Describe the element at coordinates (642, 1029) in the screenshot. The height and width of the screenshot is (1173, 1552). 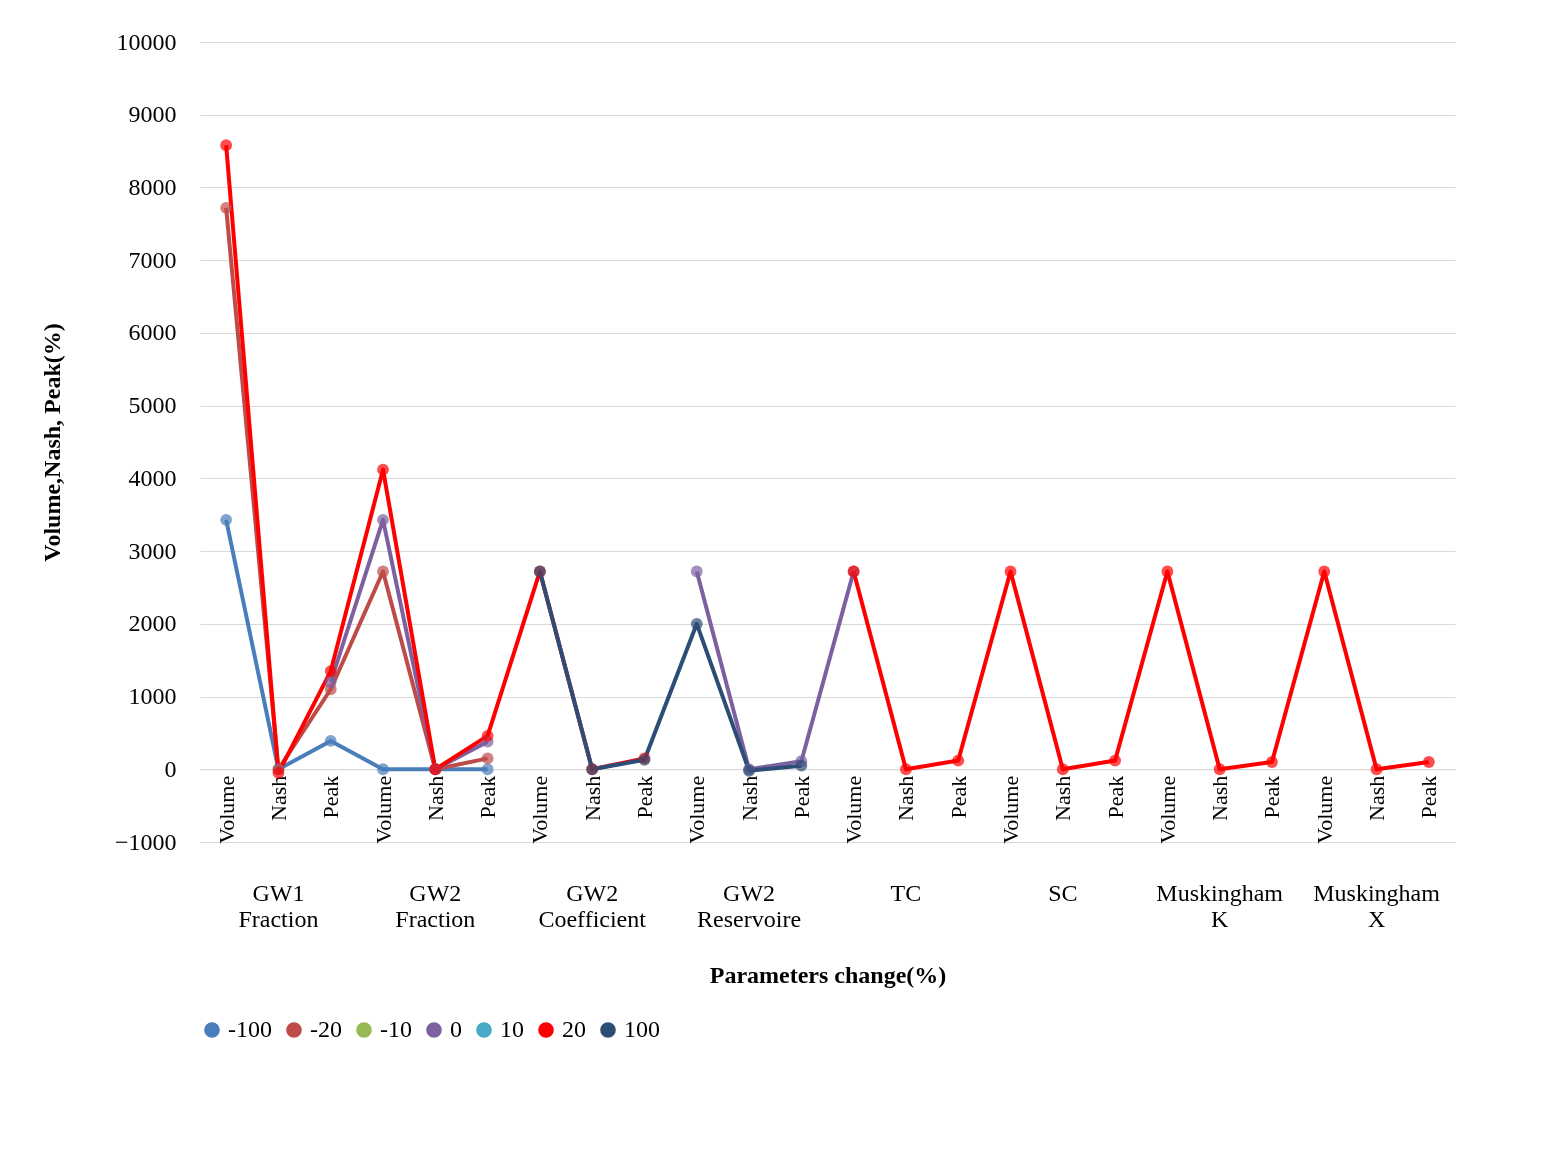
I see `legend-label: 100` at that location.